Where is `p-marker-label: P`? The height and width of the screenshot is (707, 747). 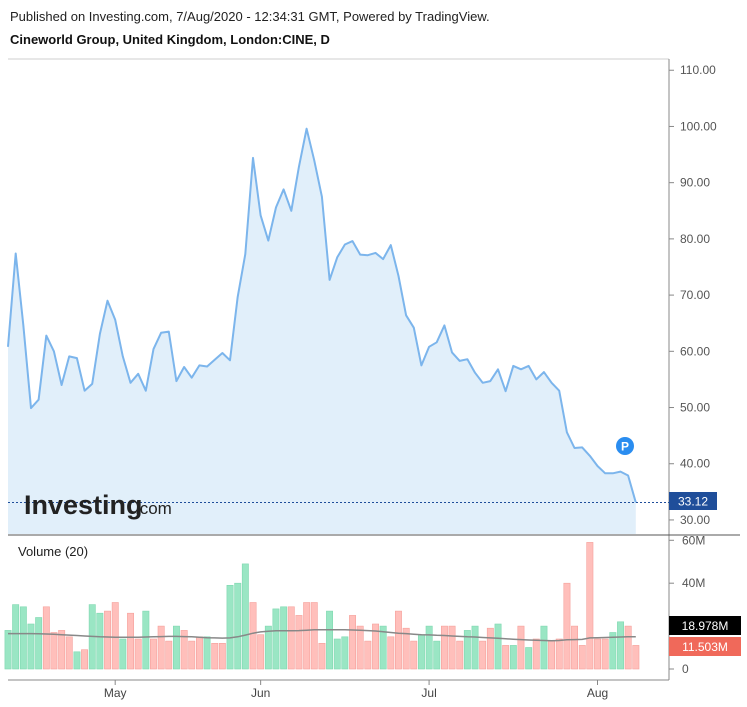 p-marker-label: P is located at coordinates (625, 447).